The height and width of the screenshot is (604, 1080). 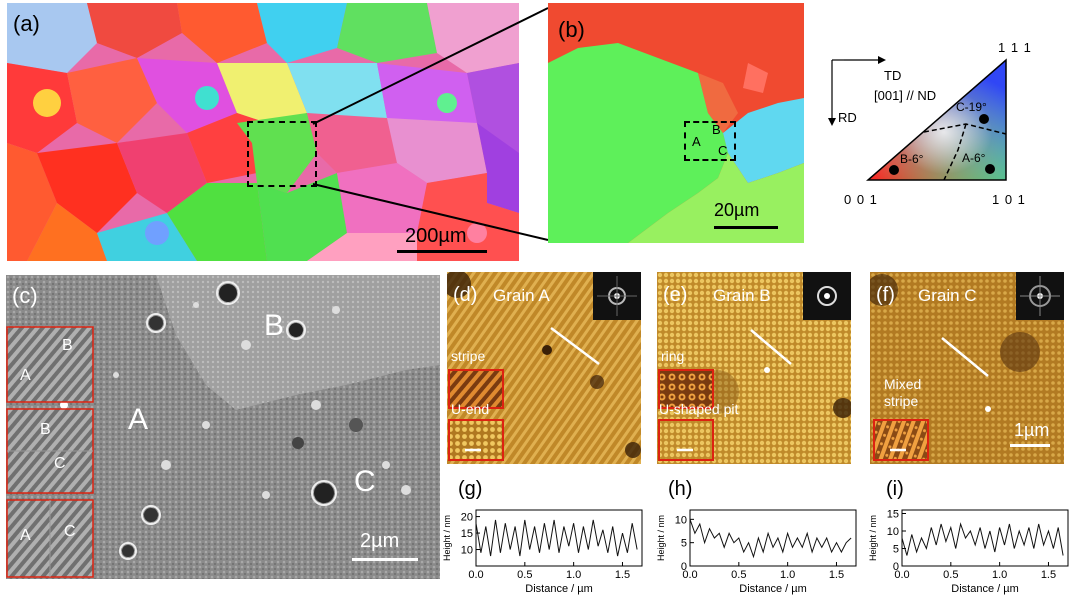 What do you see at coordinates (974, 158) in the screenshot?
I see `ipf-point-a-label: A-6°` at bounding box center [974, 158].